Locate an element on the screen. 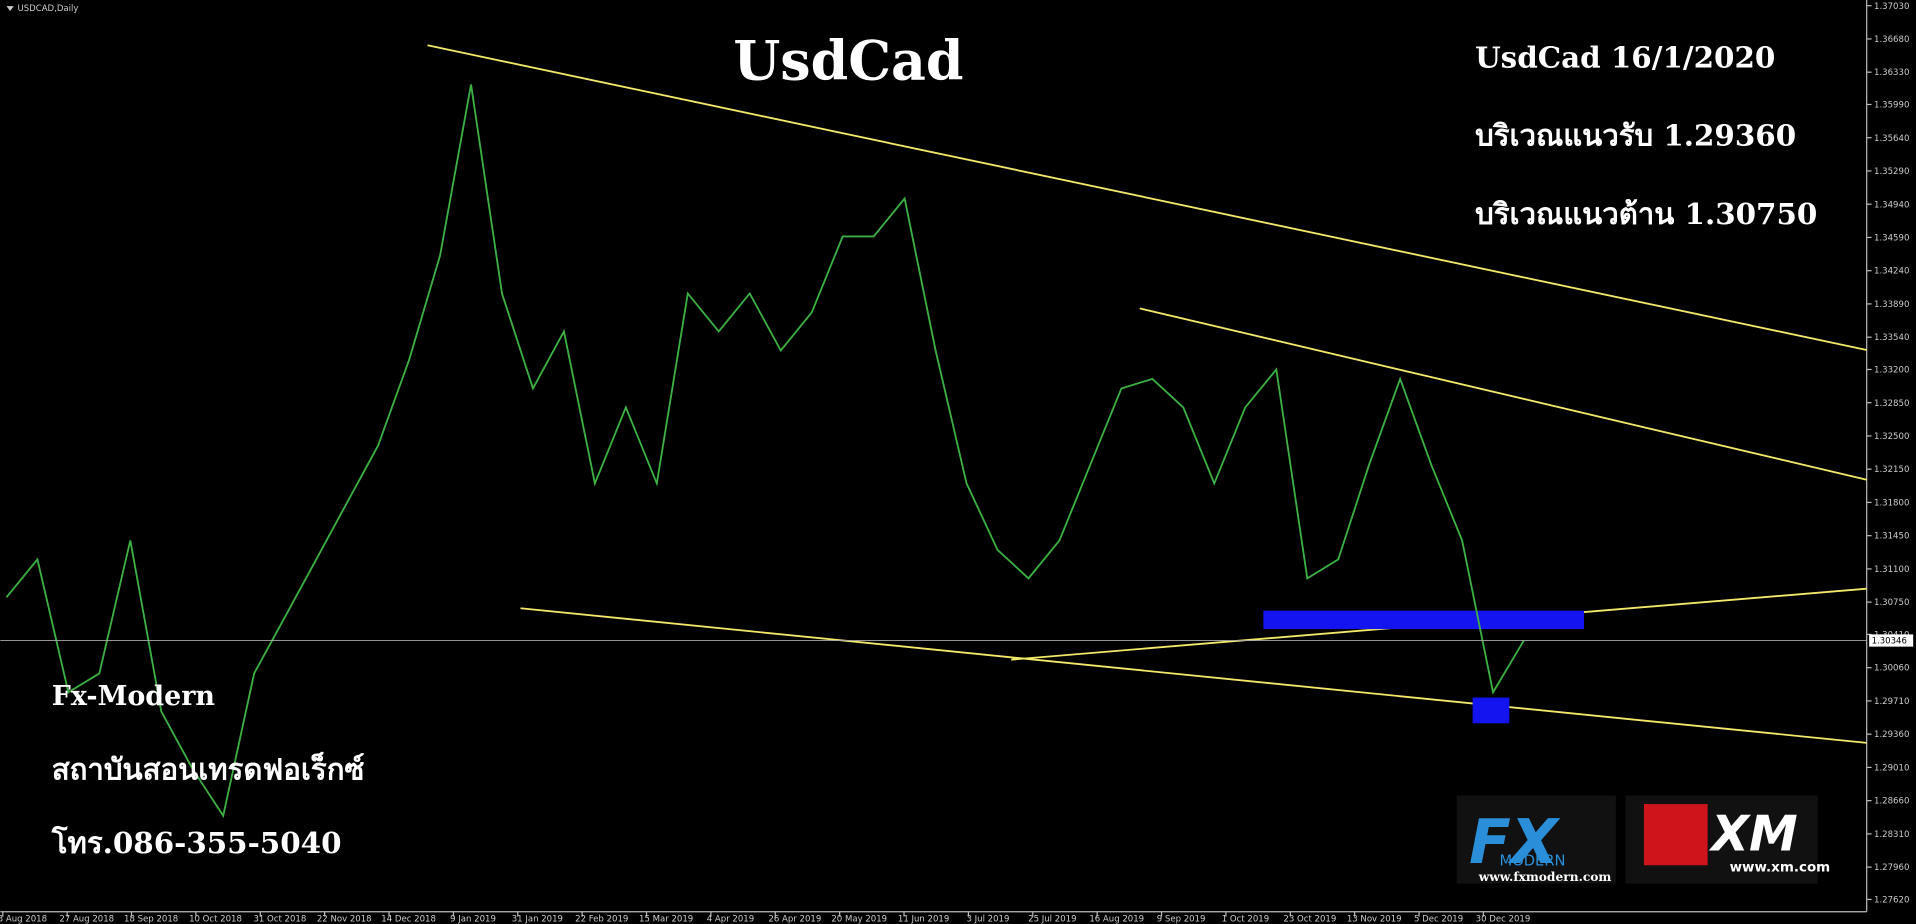 Image resolution: width=1916 pixels, height=924 pixels. y-tick-label: 1.35990 is located at coordinates (1891, 106).